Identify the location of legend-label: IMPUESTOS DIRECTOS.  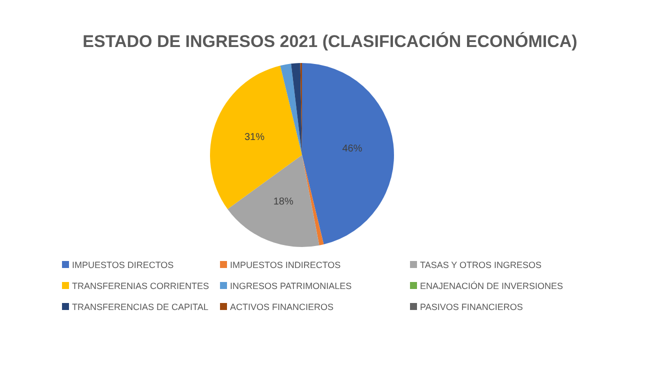
(123, 265).